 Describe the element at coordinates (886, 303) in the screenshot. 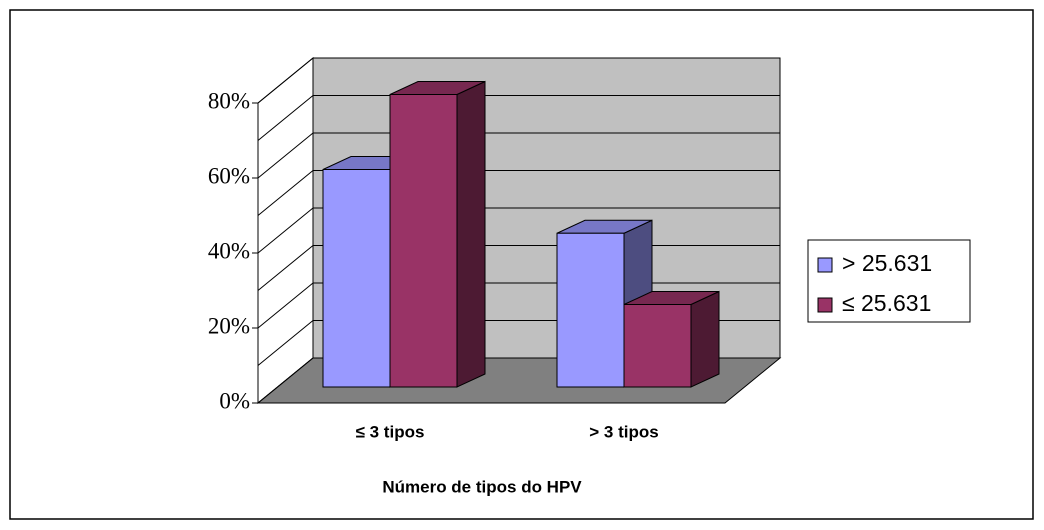

I see `legend-label: ≤ 25.631` at that location.